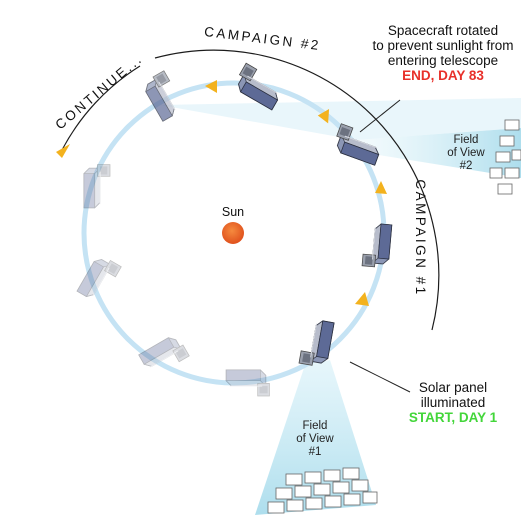  I want to click on field-of-view-2-beam, so click(438, 153).